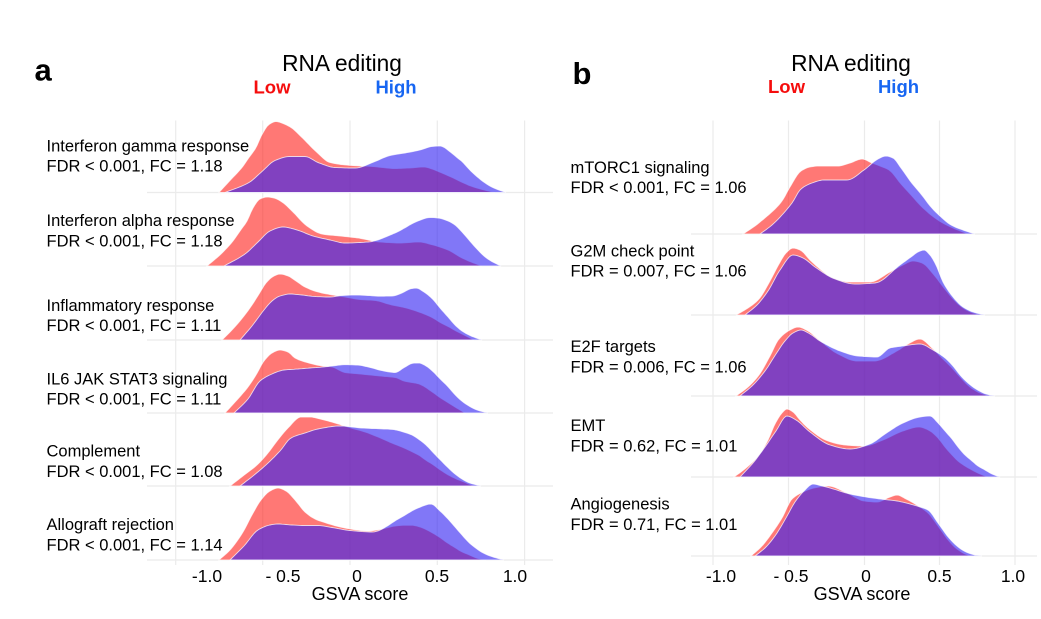 This screenshot has width=1041, height=619. I want to click on svg-text: Interferon gamma response, so click(148, 146).